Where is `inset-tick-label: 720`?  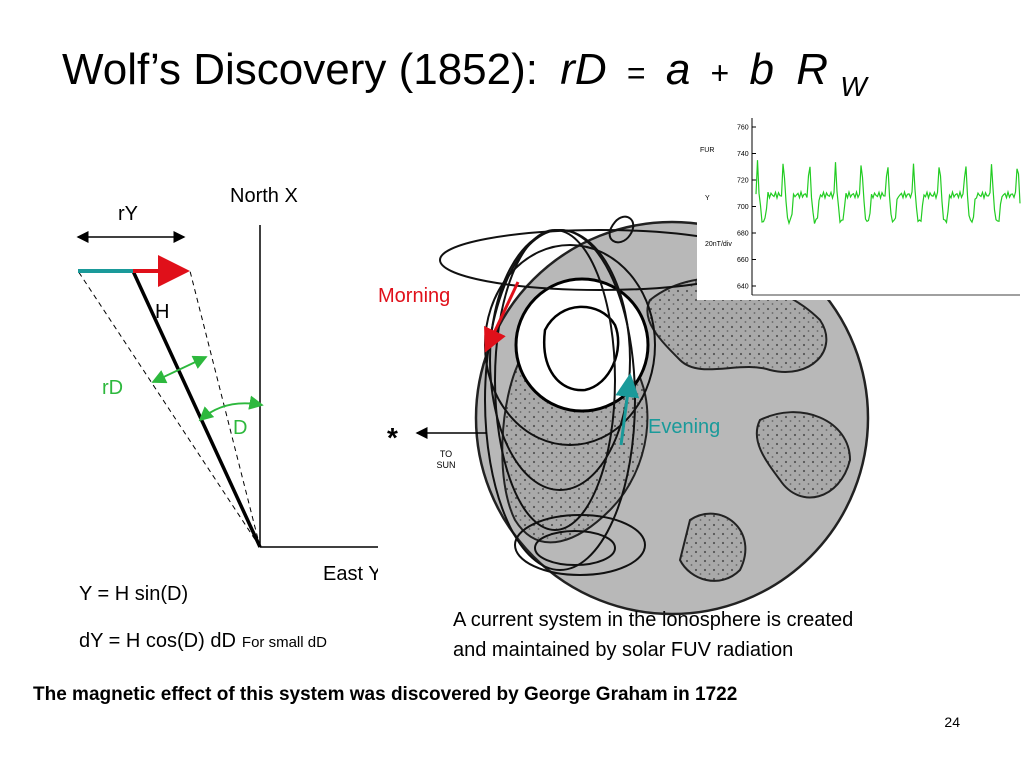 inset-tick-label: 720 is located at coordinates (743, 181).